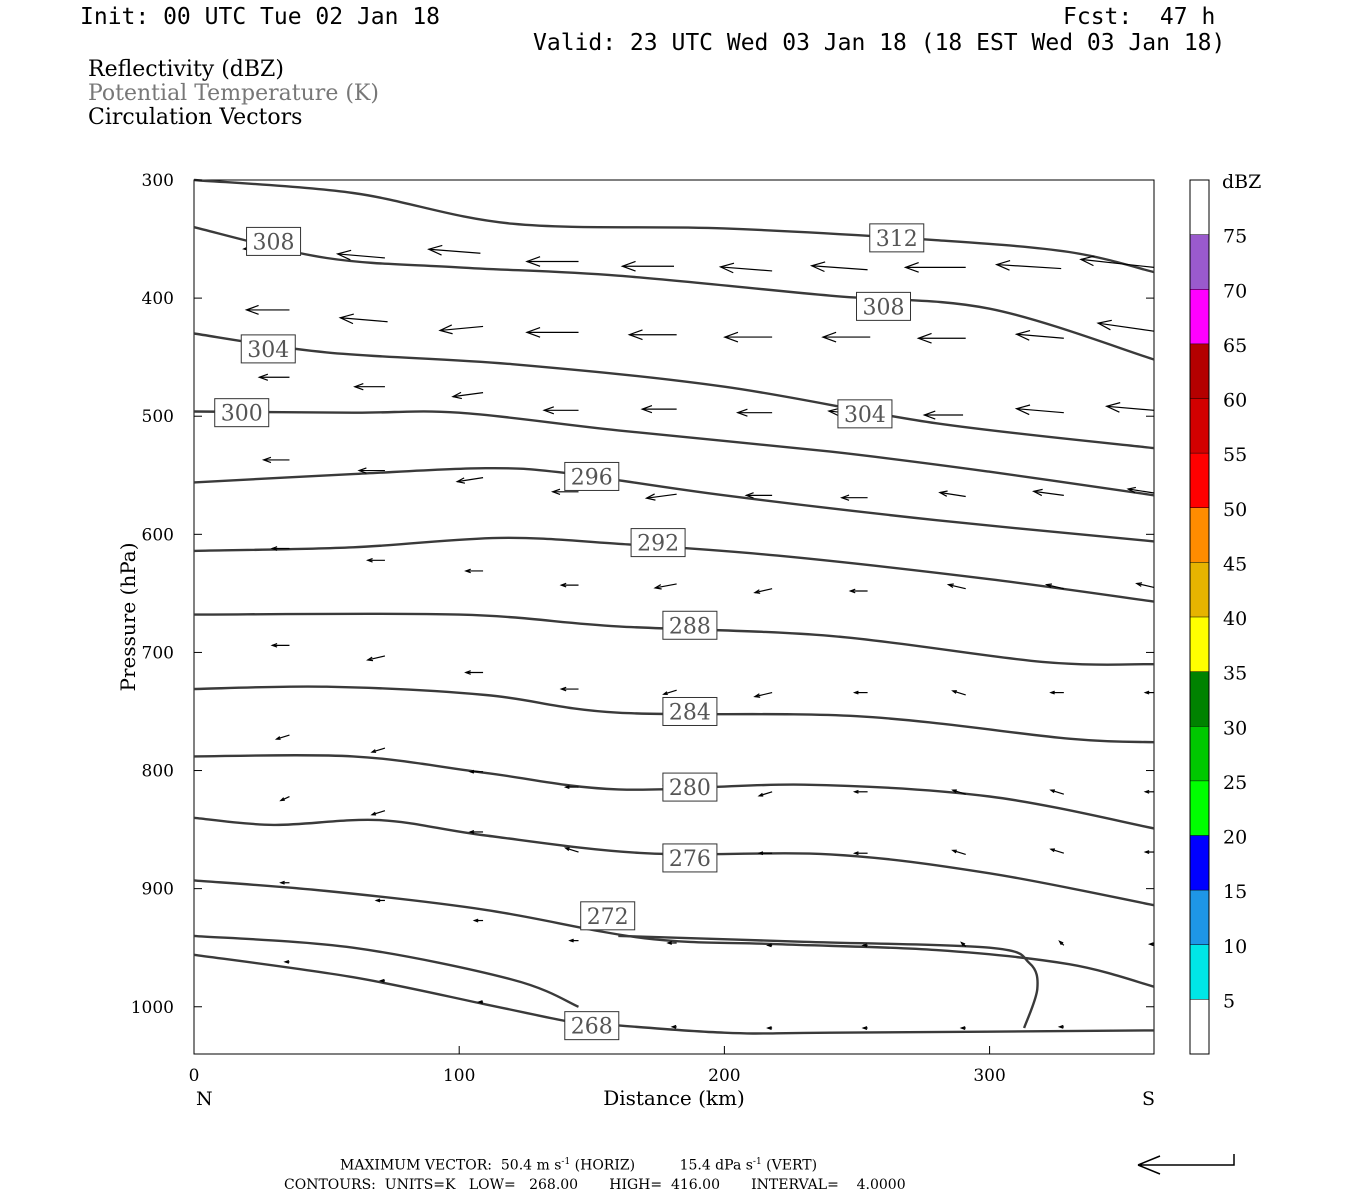  I want to click on theta-label-284: 284, so click(690, 712).